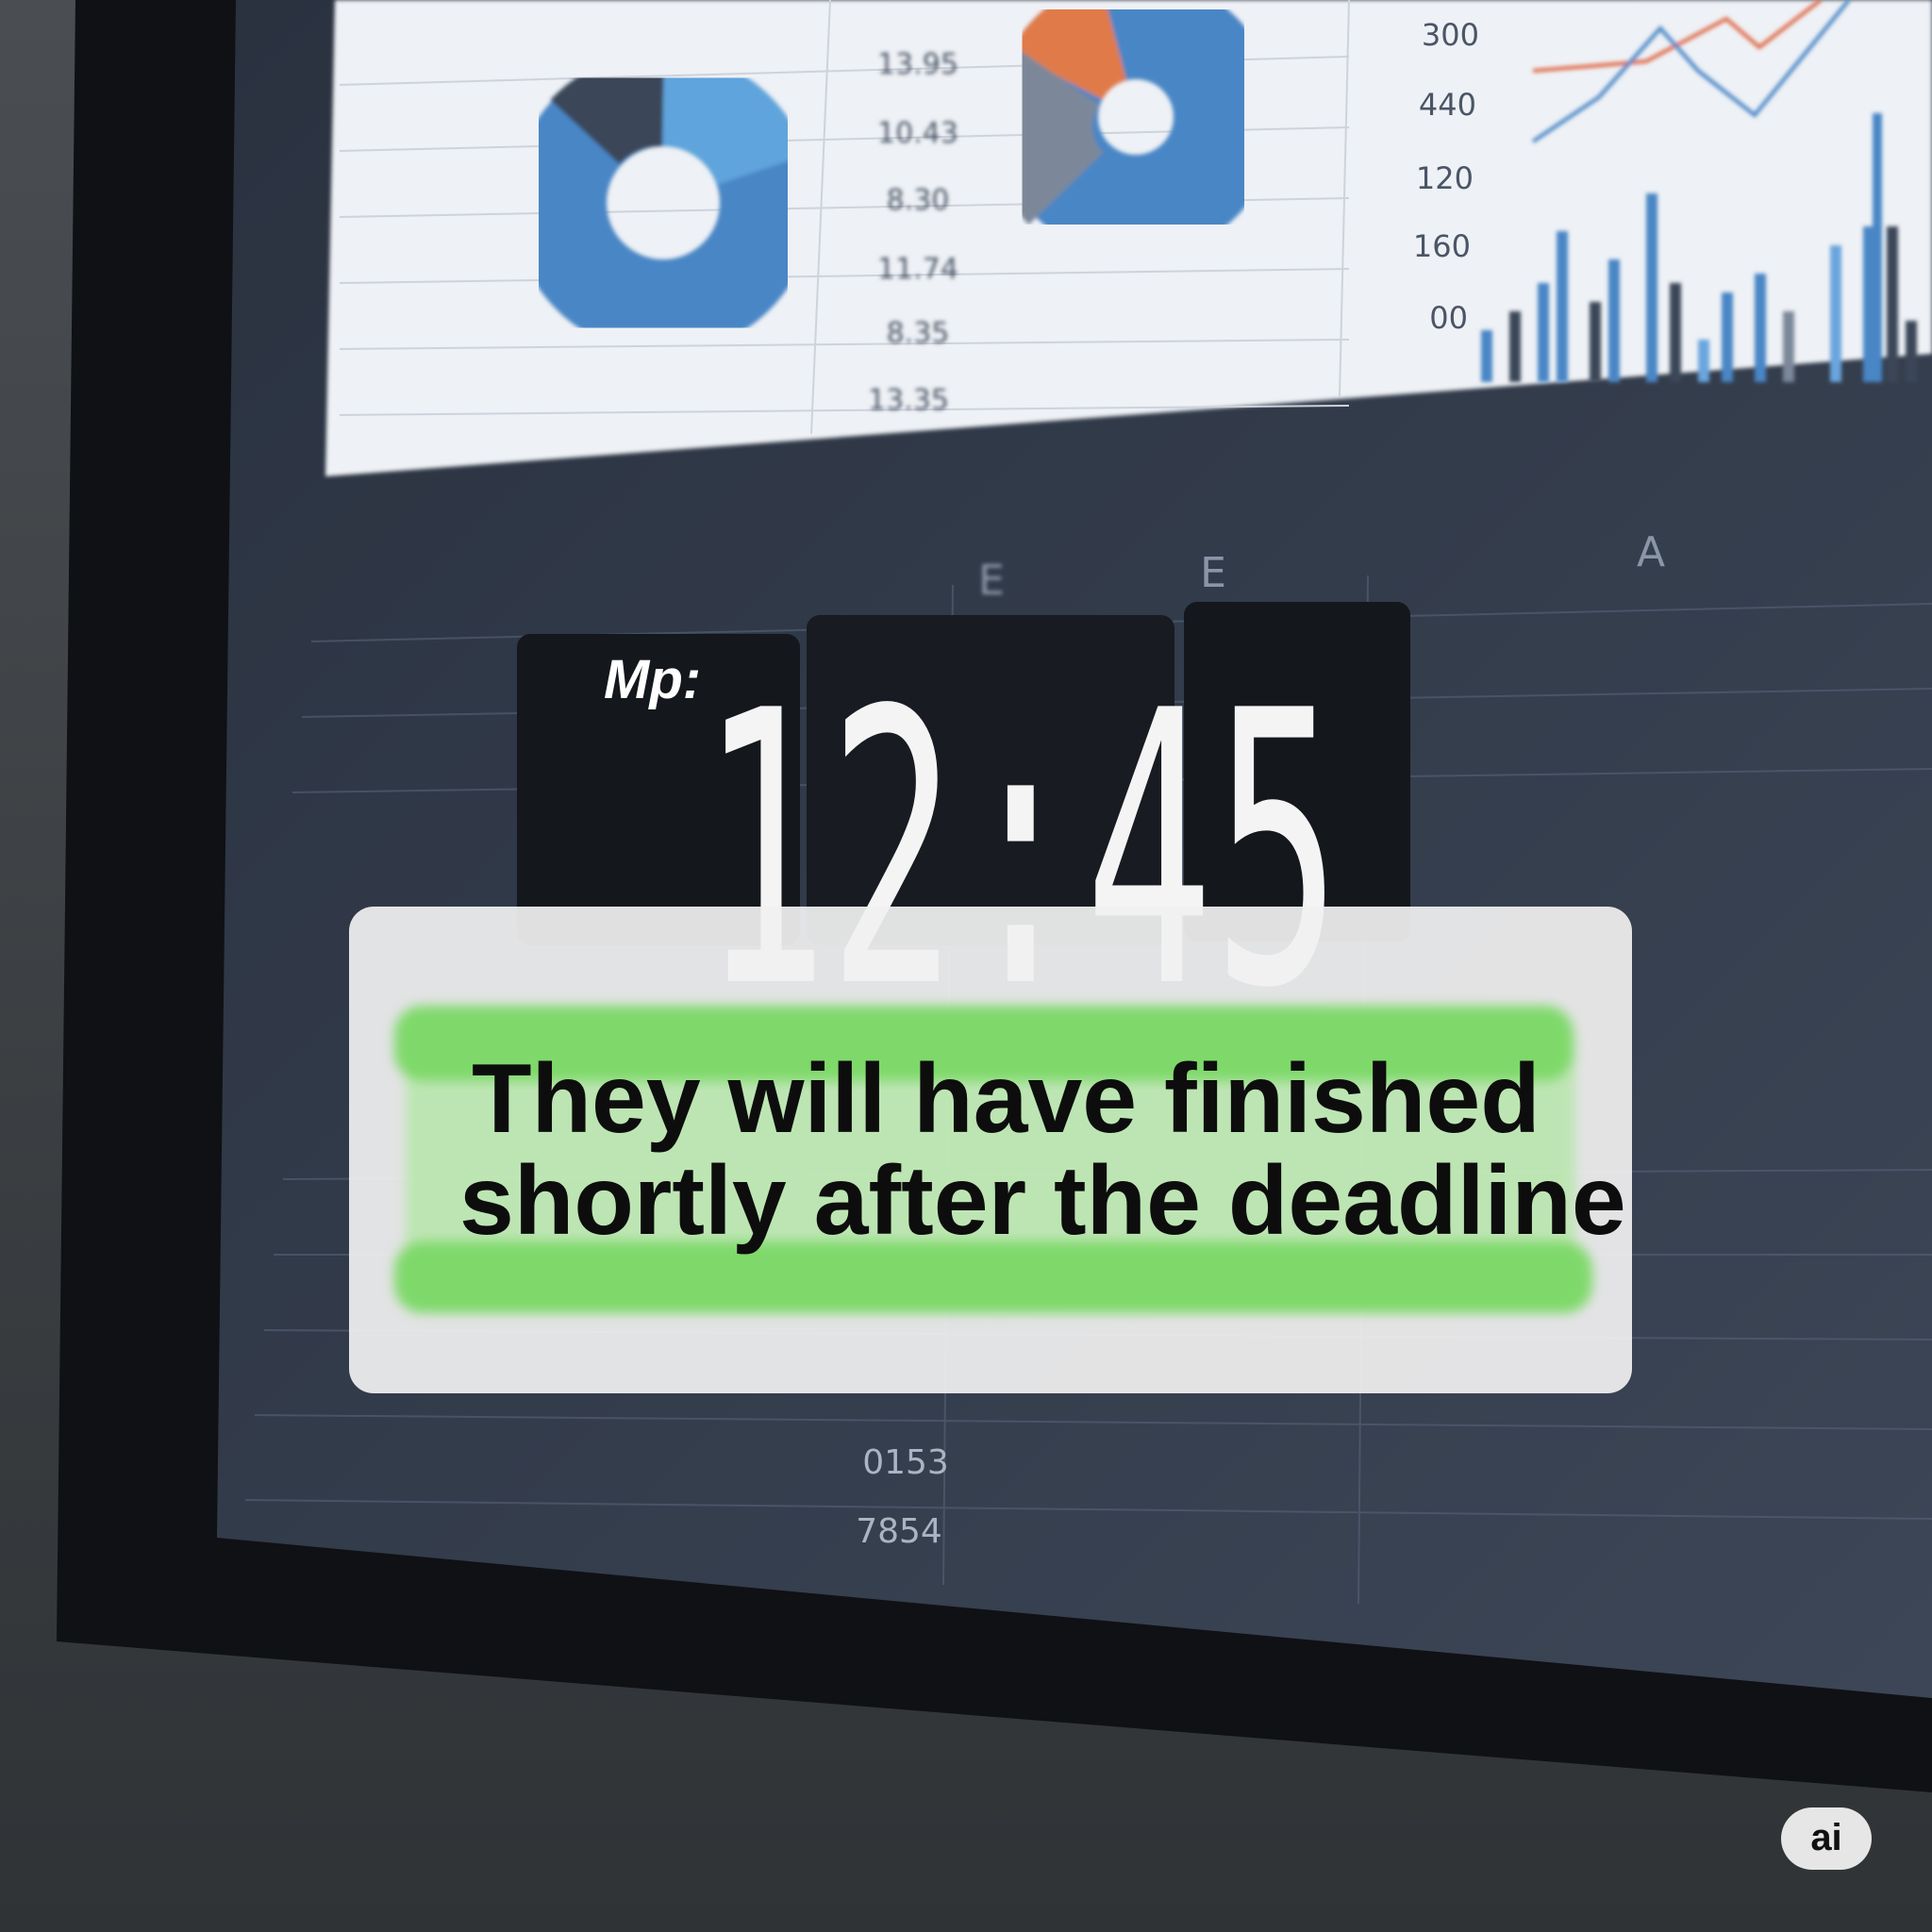  I want to click on axis-labels: 300 440 120 160 00, so click(1446, 176).